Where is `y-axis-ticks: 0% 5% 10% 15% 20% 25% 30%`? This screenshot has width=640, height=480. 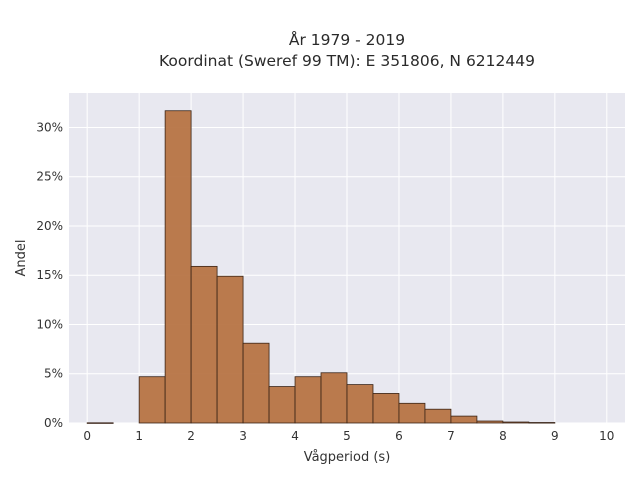 y-axis-ticks: 0% 5% 10% 15% 20% 25% 30% is located at coordinates (49, 275).